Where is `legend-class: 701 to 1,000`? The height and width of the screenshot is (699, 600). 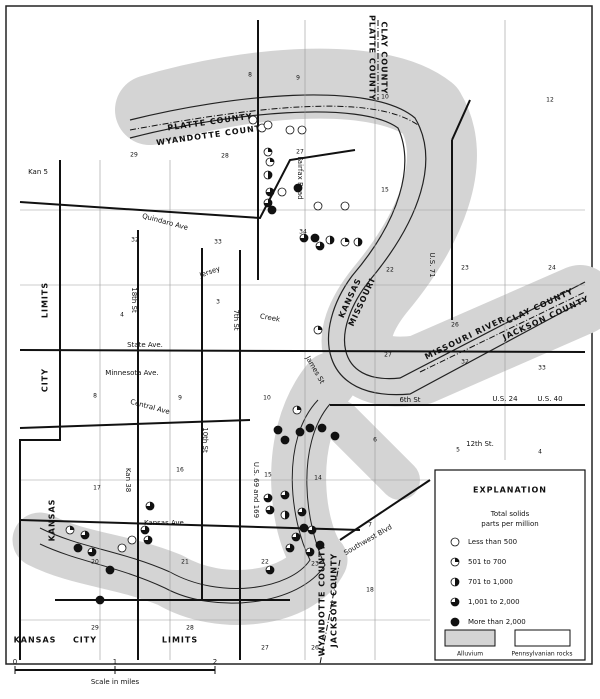
legend-class: 701 to 1,000 is located at coordinates (490, 582).